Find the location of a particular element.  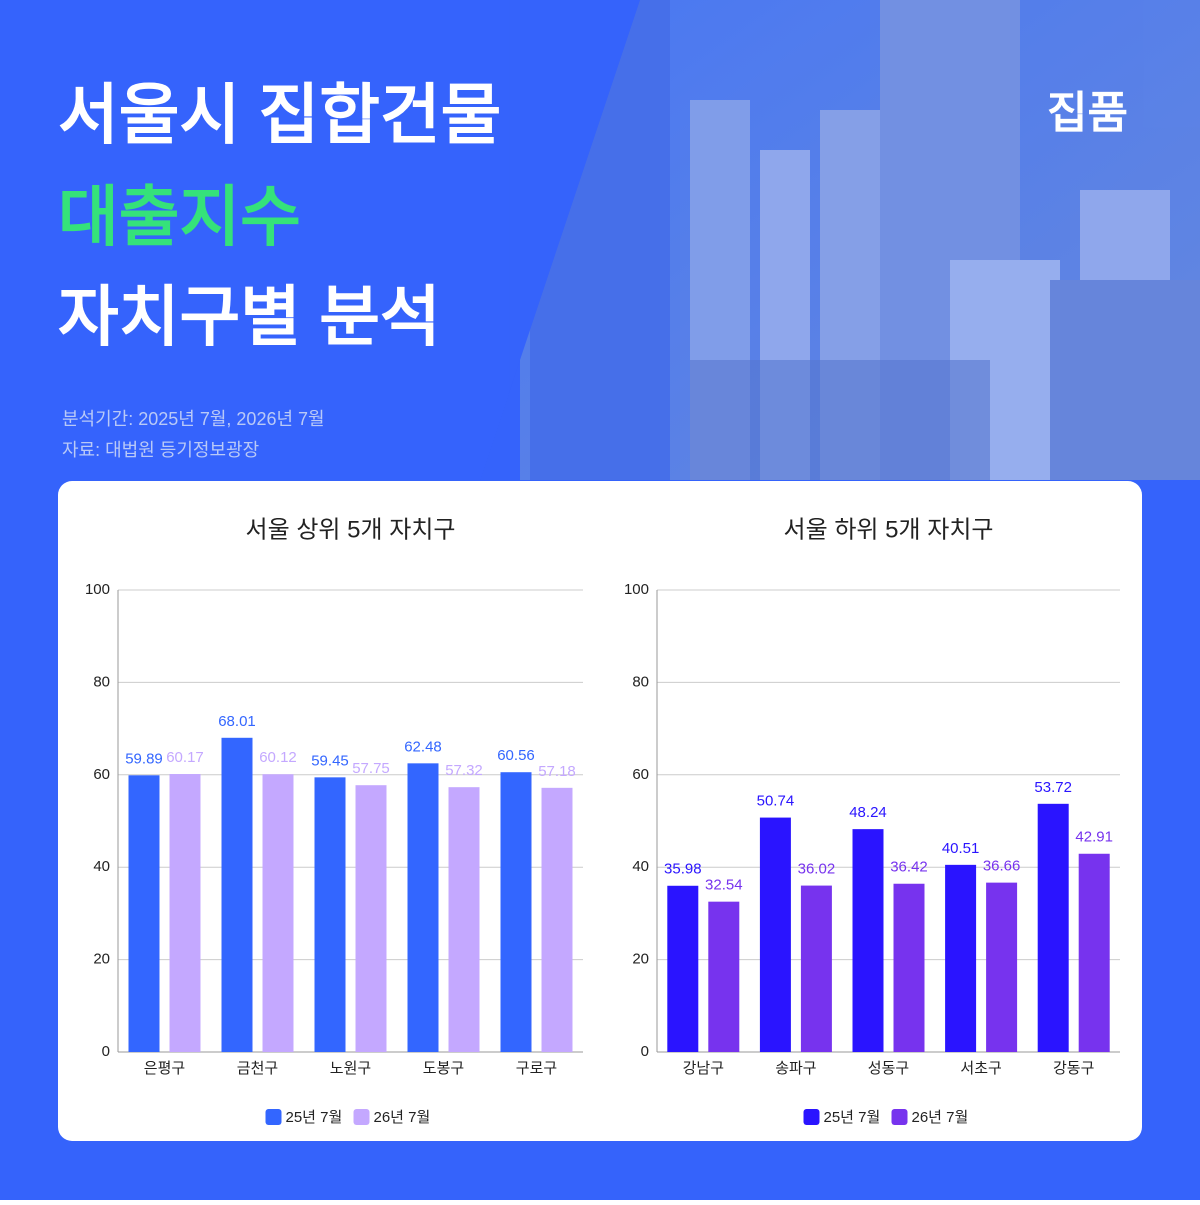

data-label: 50.74 is located at coordinates (776, 801).